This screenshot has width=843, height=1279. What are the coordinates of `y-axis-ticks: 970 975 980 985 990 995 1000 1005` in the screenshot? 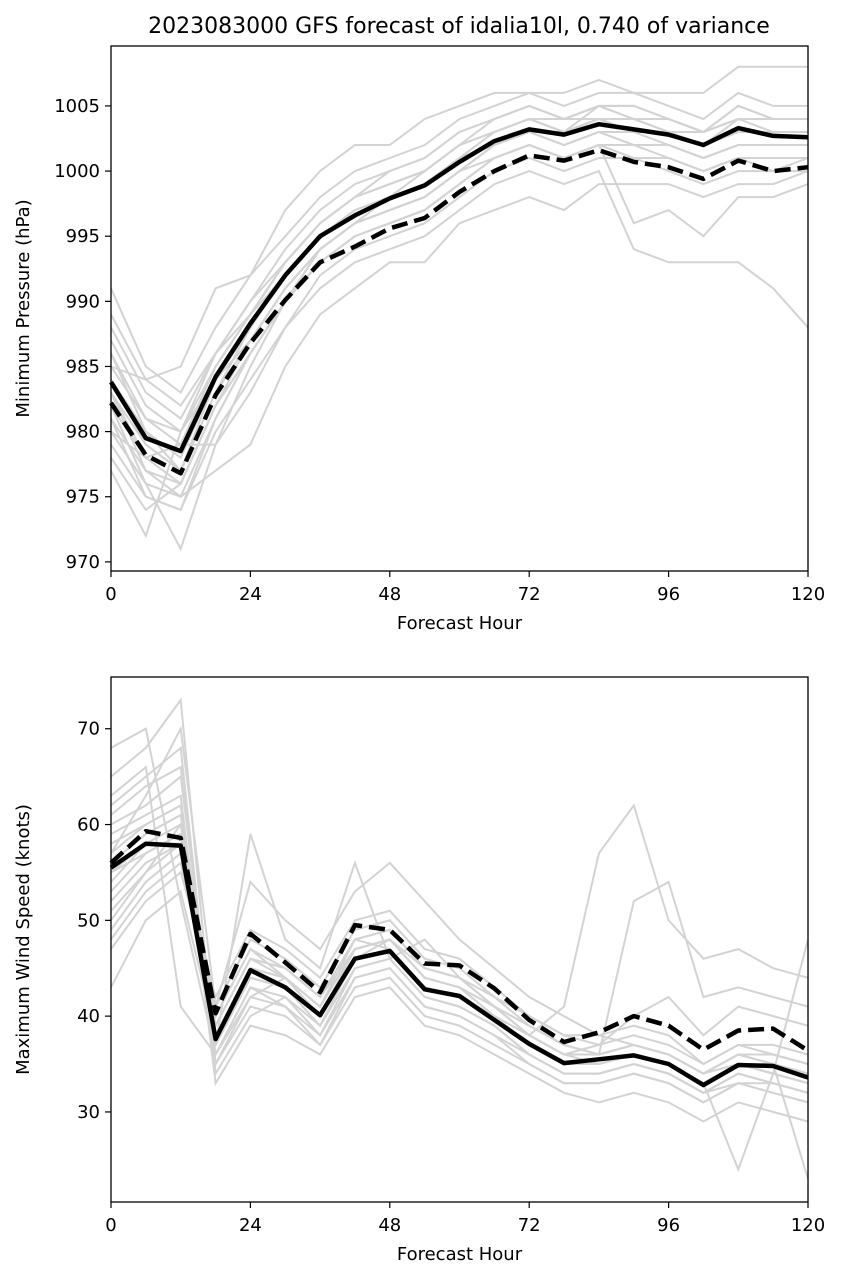 It's located at (82, 334).